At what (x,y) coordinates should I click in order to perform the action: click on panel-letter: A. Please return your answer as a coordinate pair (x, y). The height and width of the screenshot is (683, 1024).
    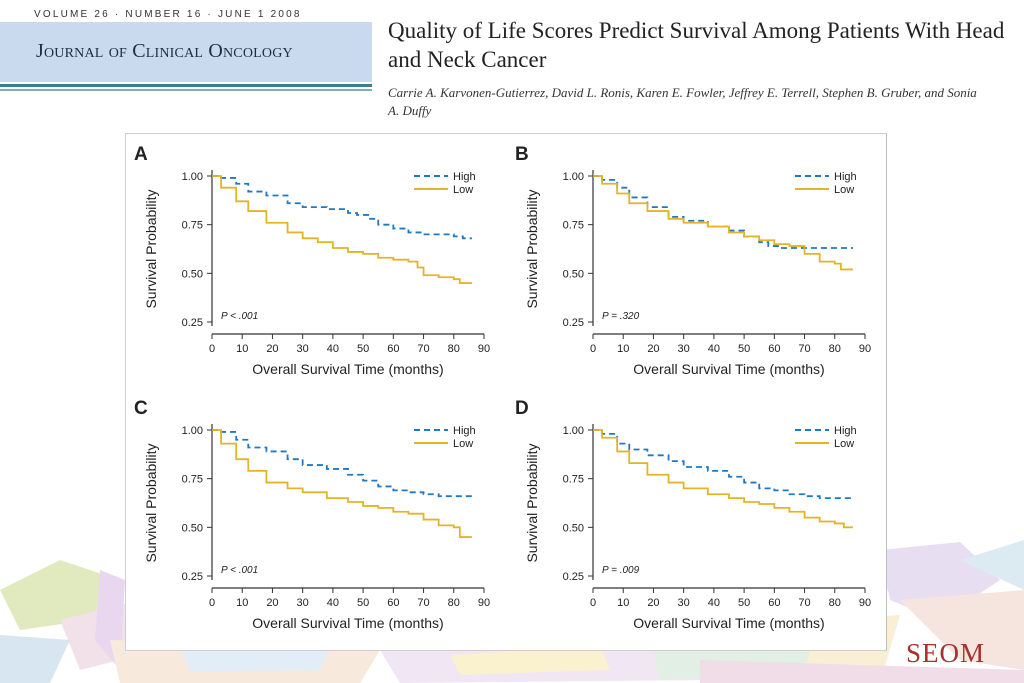
    Looking at the image, I should click on (141, 154).